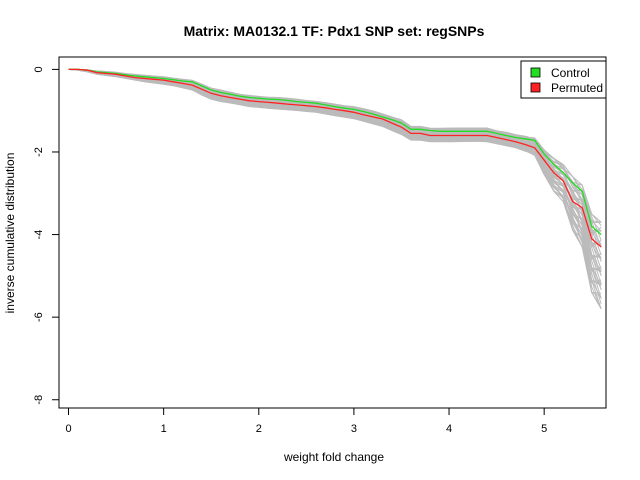 The width and height of the screenshot is (640, 480). Describe the element at coordinates (46, 235) in the screenshot. I see `y-axis: 0 -2 -4 -6 -8` at that location.